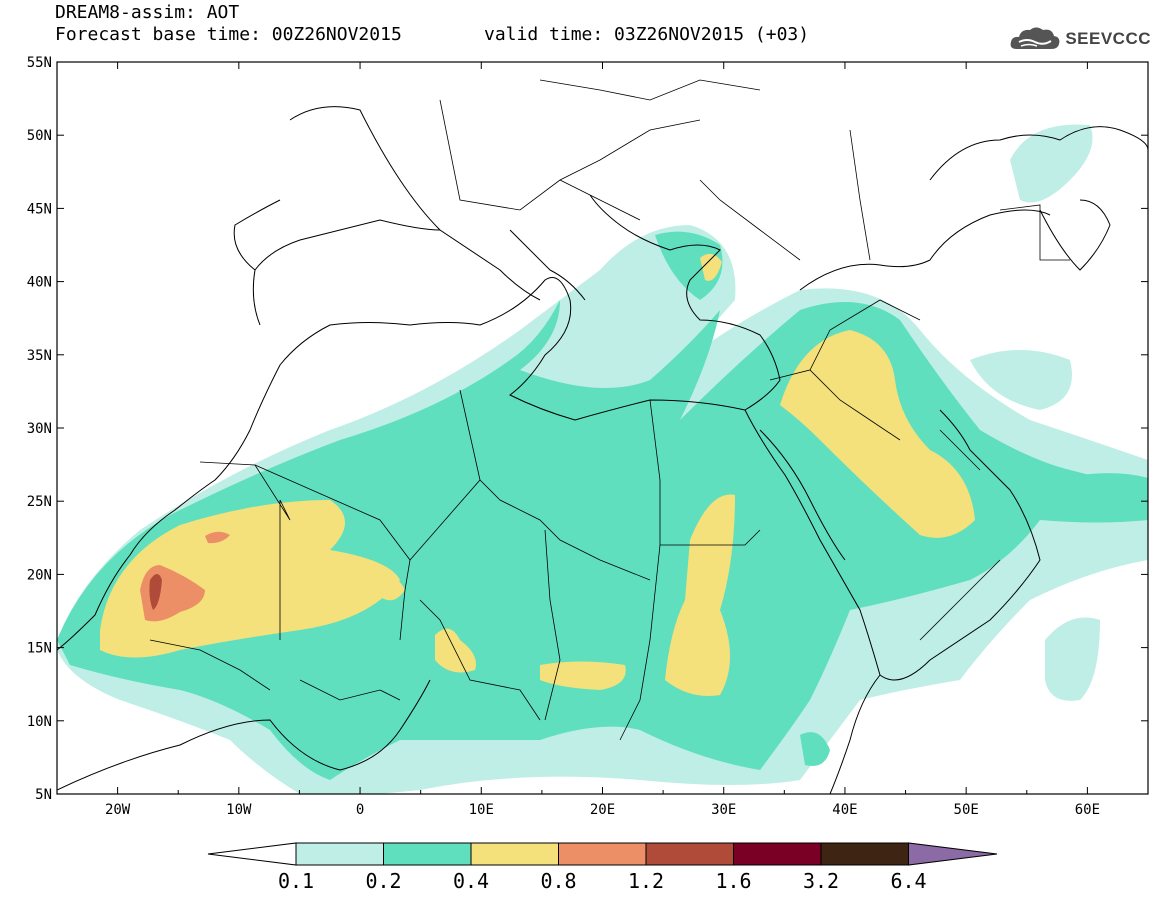 This screenshot has height=905, width=1165. Describe the element at coordinates (844, 810) in the screenshot. I see `lon-tick-label: 40E` at that location.